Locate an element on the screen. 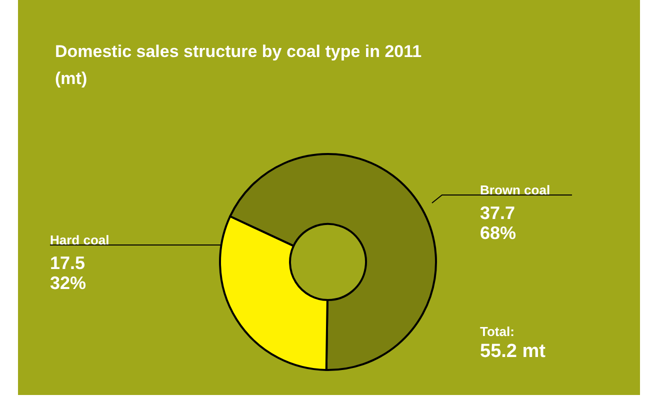  data-label: 37.7 68% is located at coordinates (498, 223).